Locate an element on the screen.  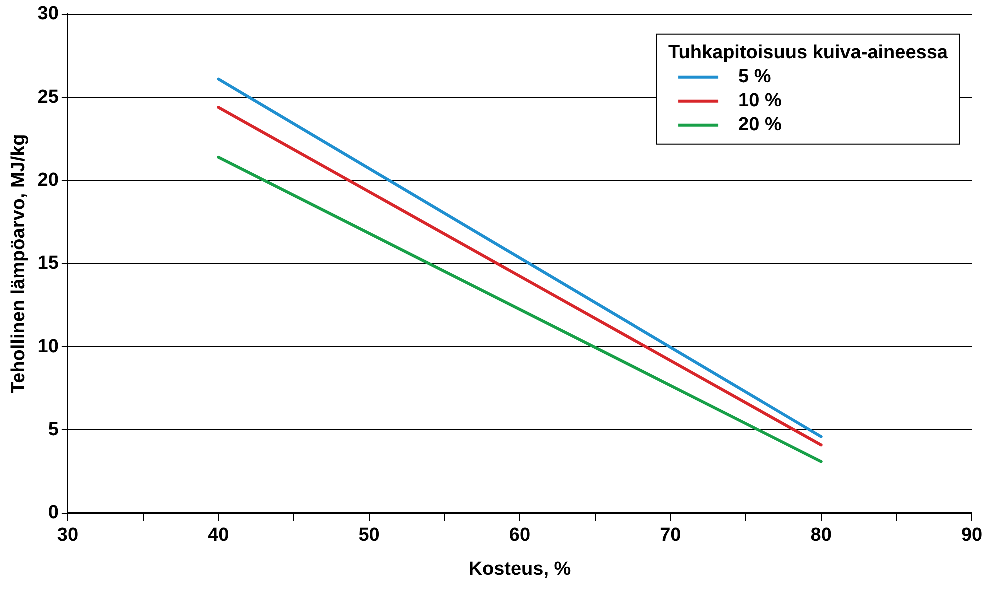
legend-label: 20 % is located at coordinates (760, 125).